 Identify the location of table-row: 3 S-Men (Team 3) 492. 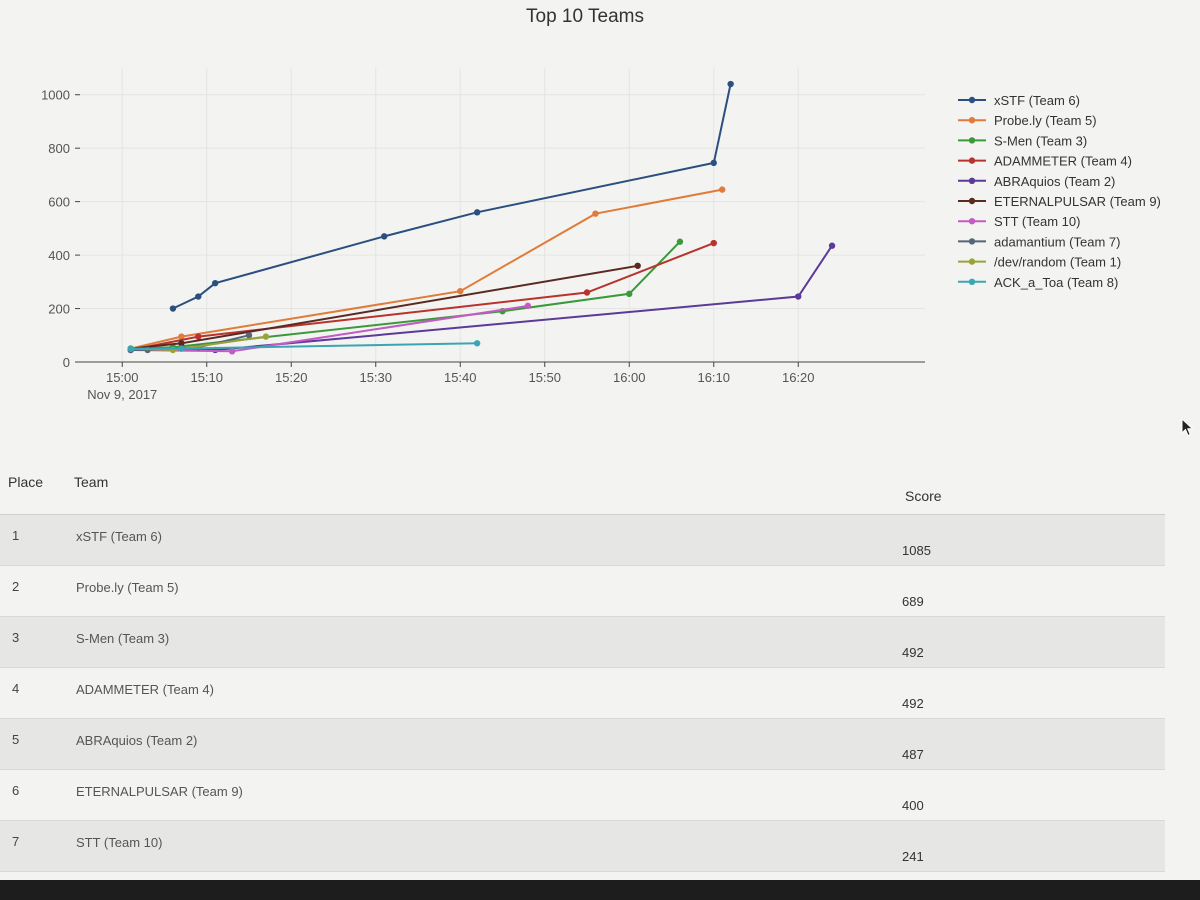
(582, 642).